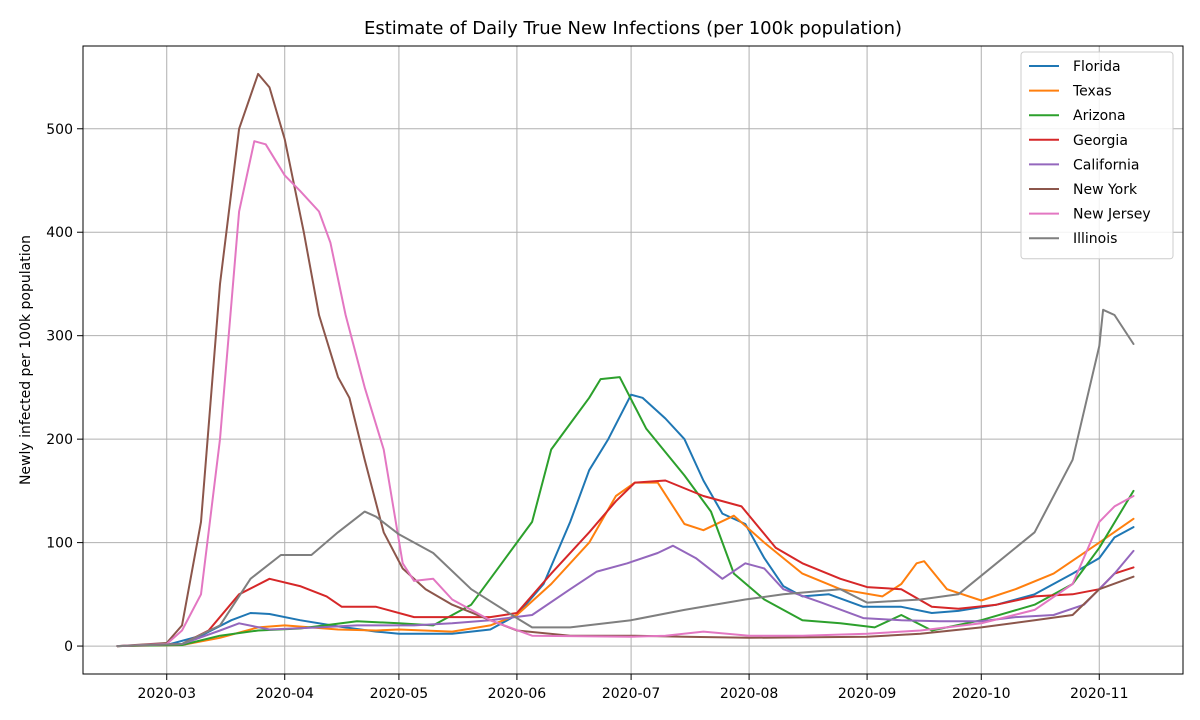  I want to click on x-tick-label: 2020-08, so click(749, 694).